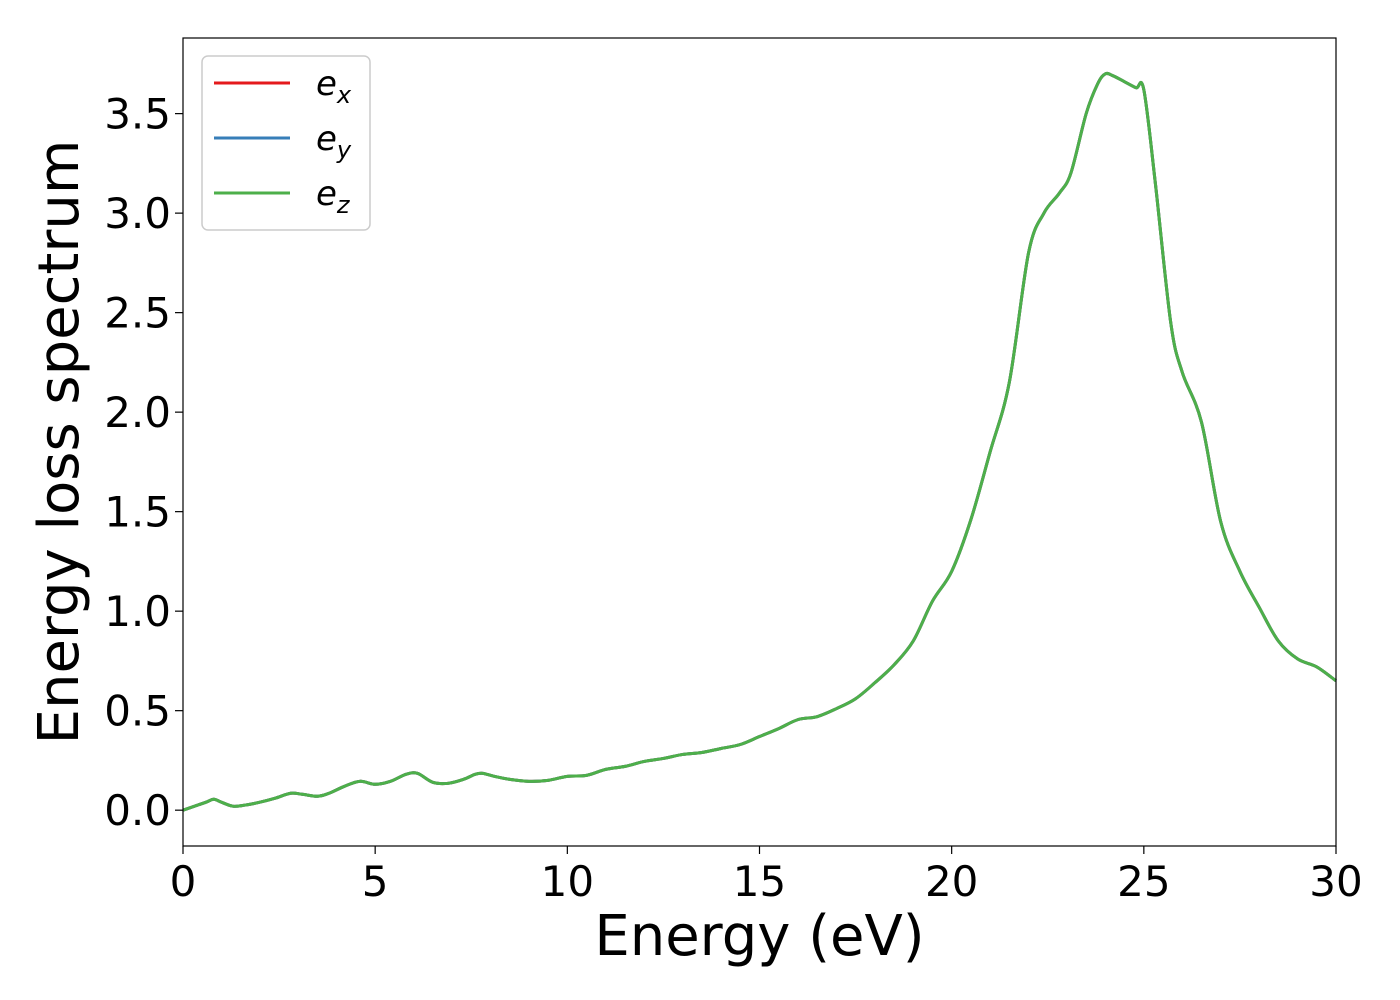  I want to click on legend-box, so click(286, 143).